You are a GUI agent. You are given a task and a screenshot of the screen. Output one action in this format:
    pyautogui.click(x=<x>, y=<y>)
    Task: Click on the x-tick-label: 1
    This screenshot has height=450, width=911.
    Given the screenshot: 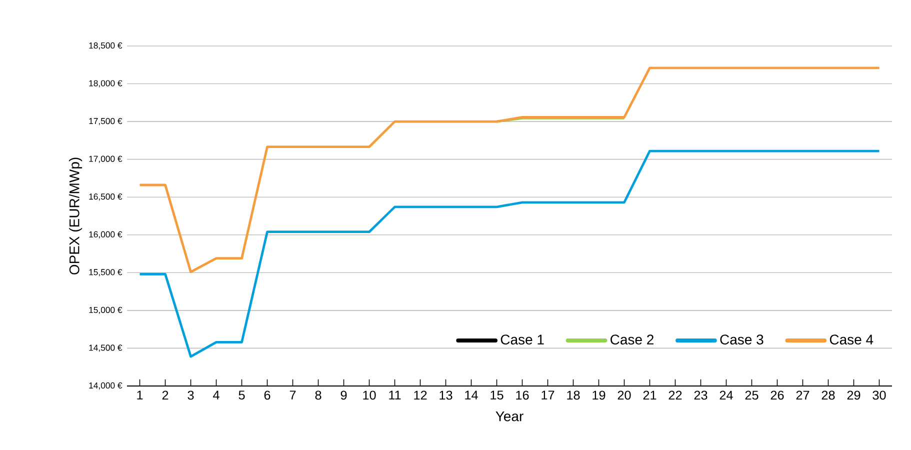 What is the action you would take?
    pyautogui.click(x=140, y=395)
    